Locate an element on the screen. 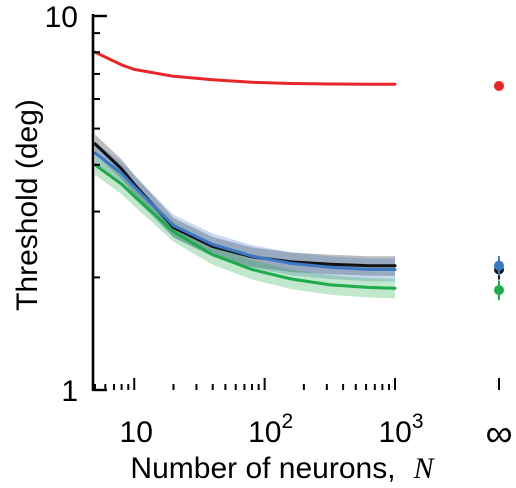 Image resolution: width=516 pixels, height=488 pixels. y-tick-label-1: 1 is located at coordinates (69, 391).